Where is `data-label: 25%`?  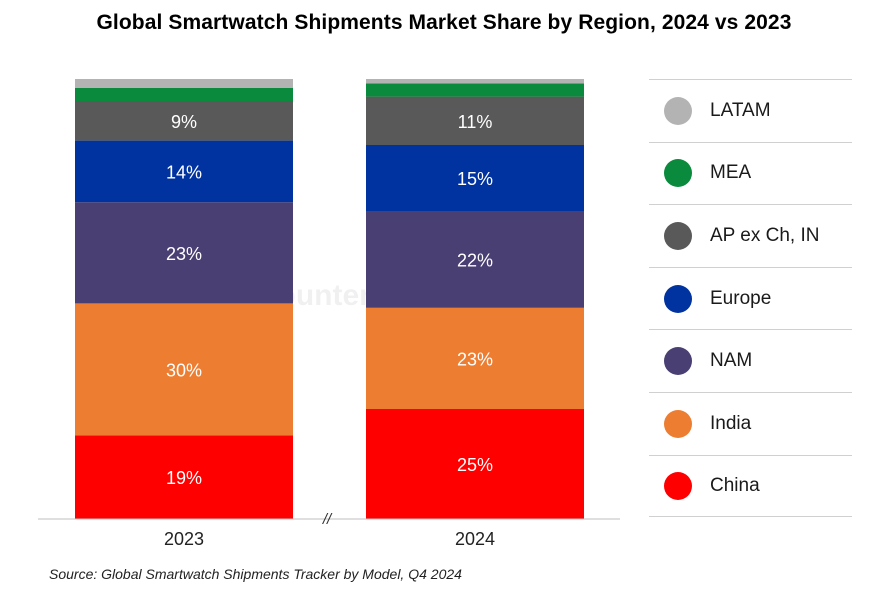 data-label: 25% is located at coordinates (475, 465).